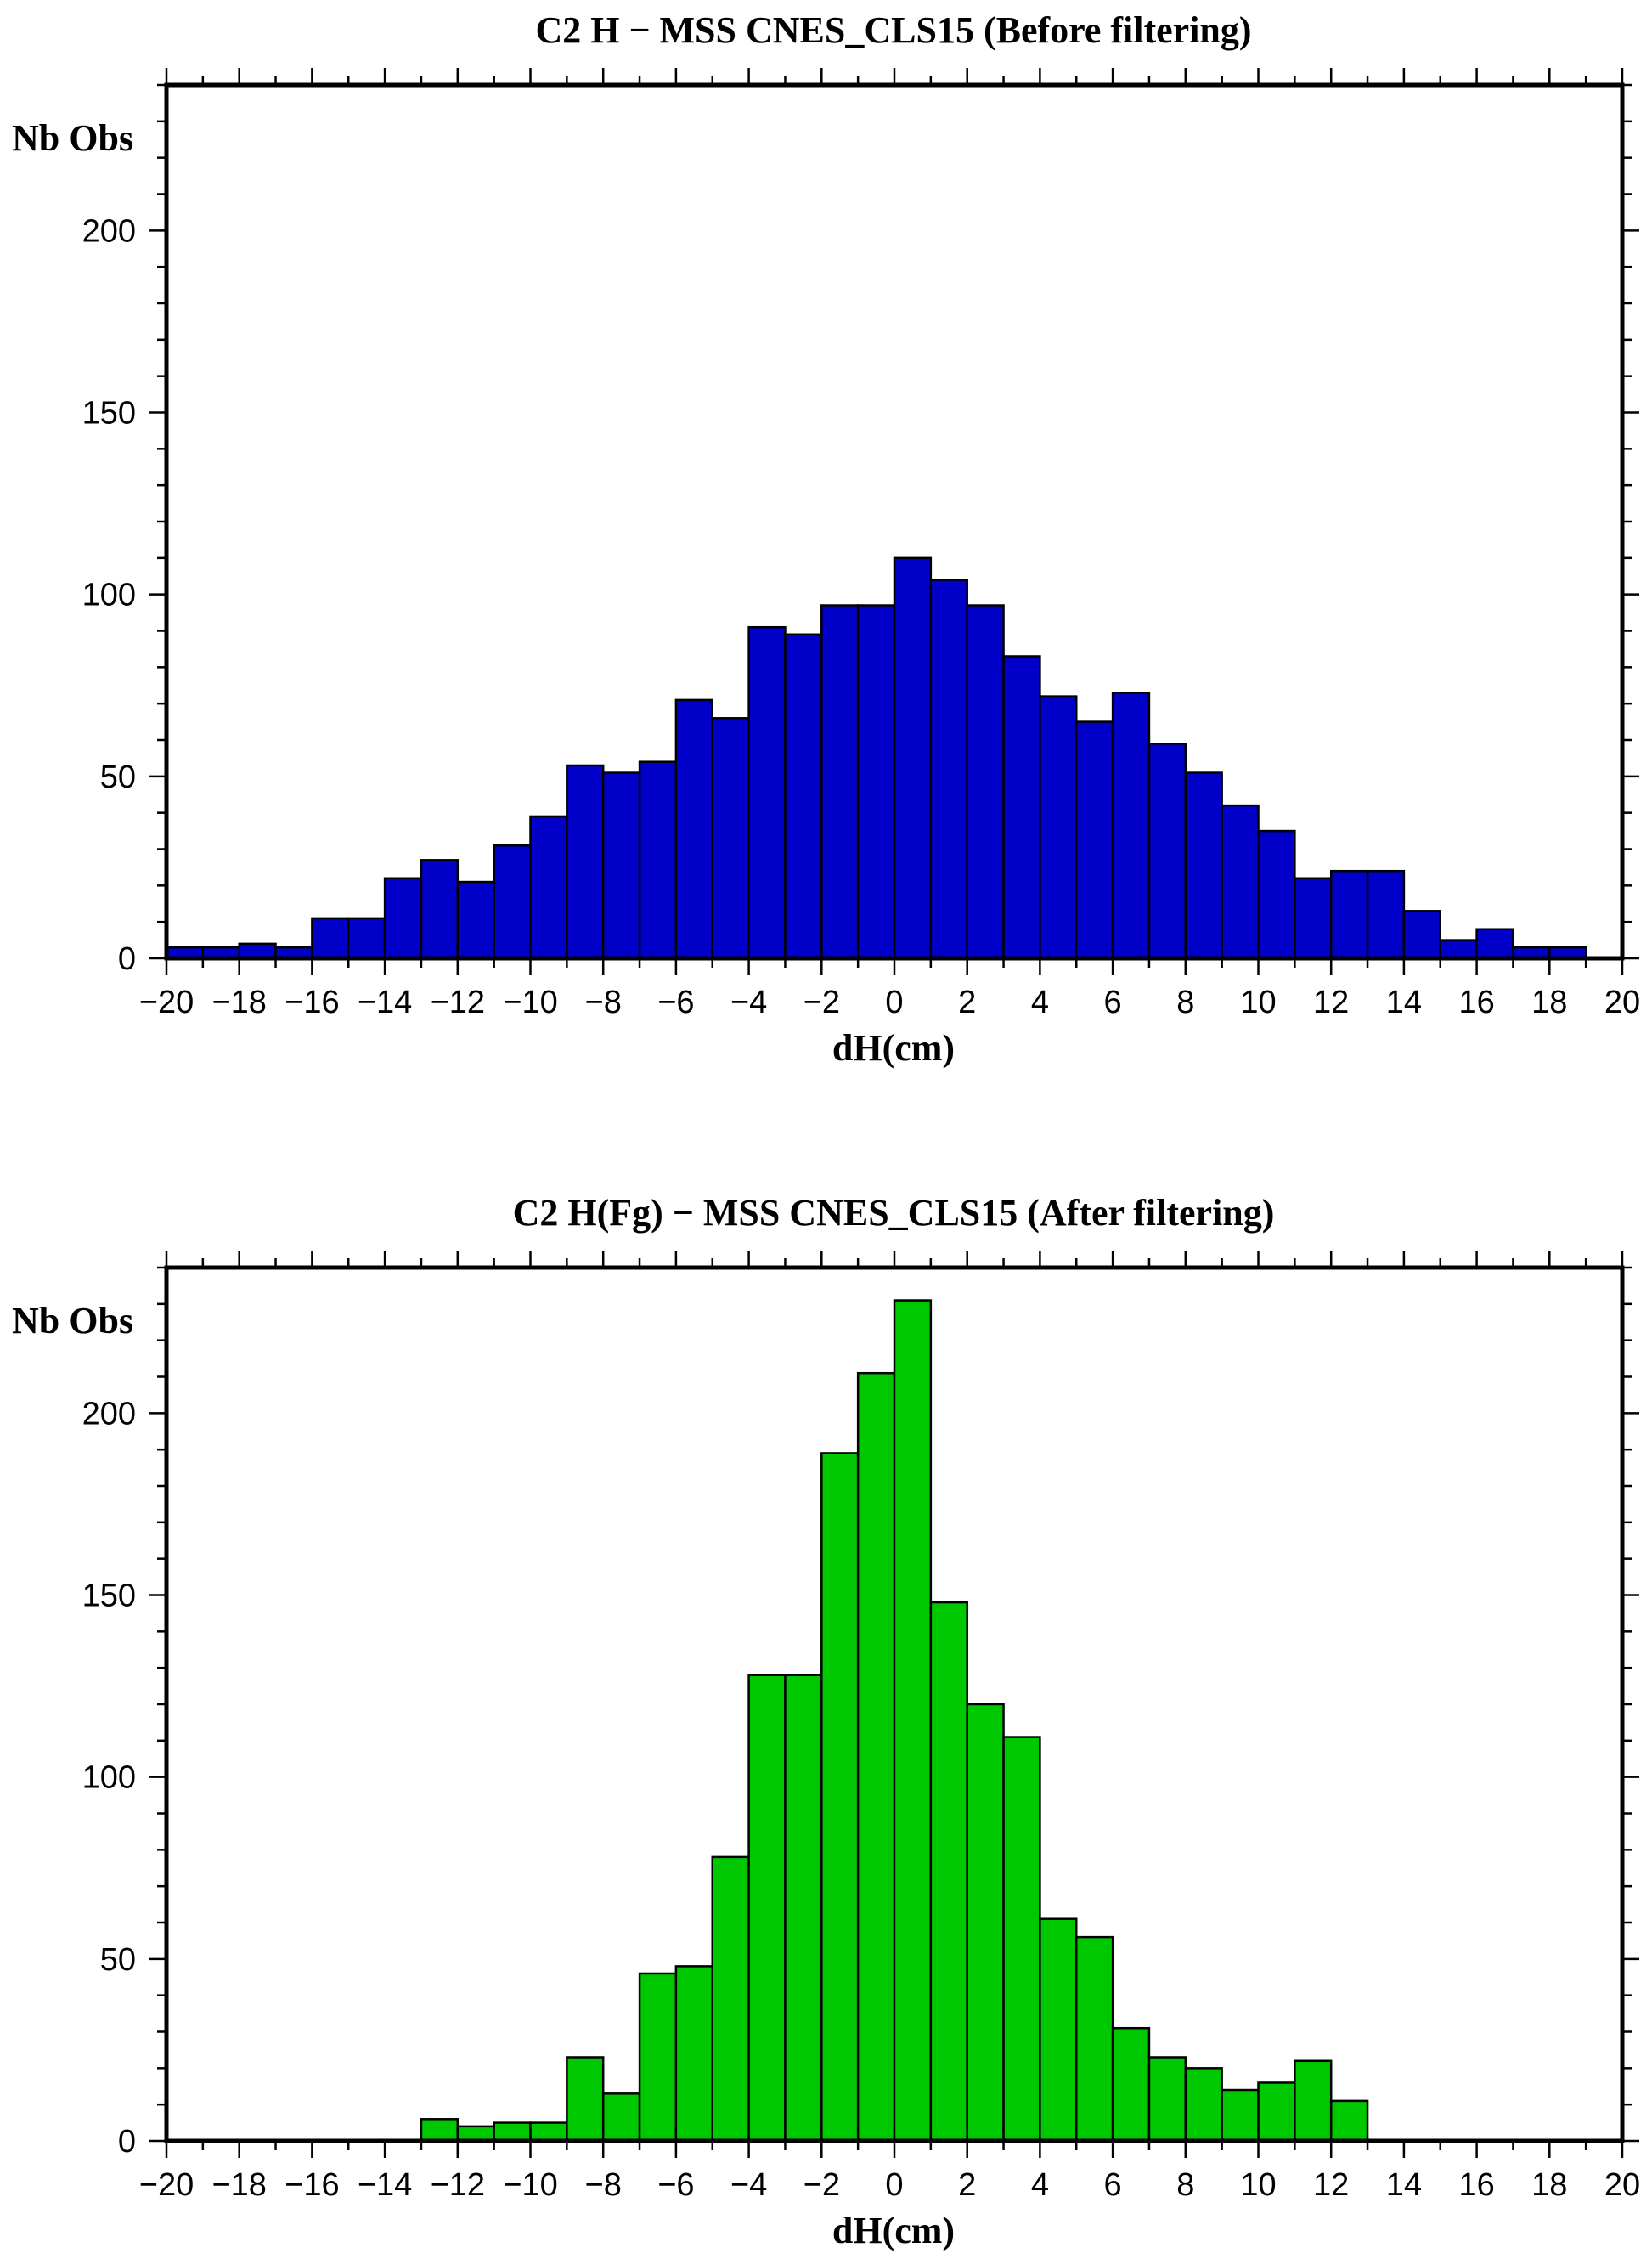 The height and width of the screenshot is (2259, 1652). Describe the element at coordinates (109, 595) in the screenshot. I see `y-tick-label: 100` at that location.